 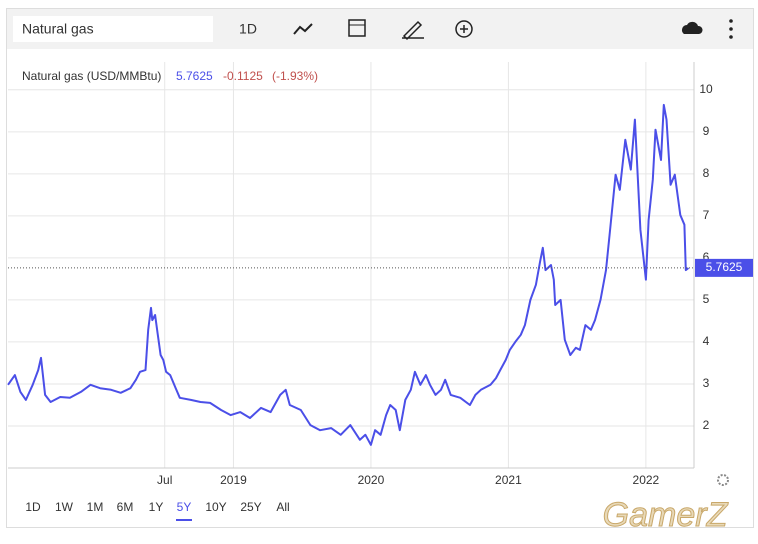 What do you see at coordinates (156, 507) in the screenshot?
I see `range-button: 1Y` at bounding box center [156, 507].